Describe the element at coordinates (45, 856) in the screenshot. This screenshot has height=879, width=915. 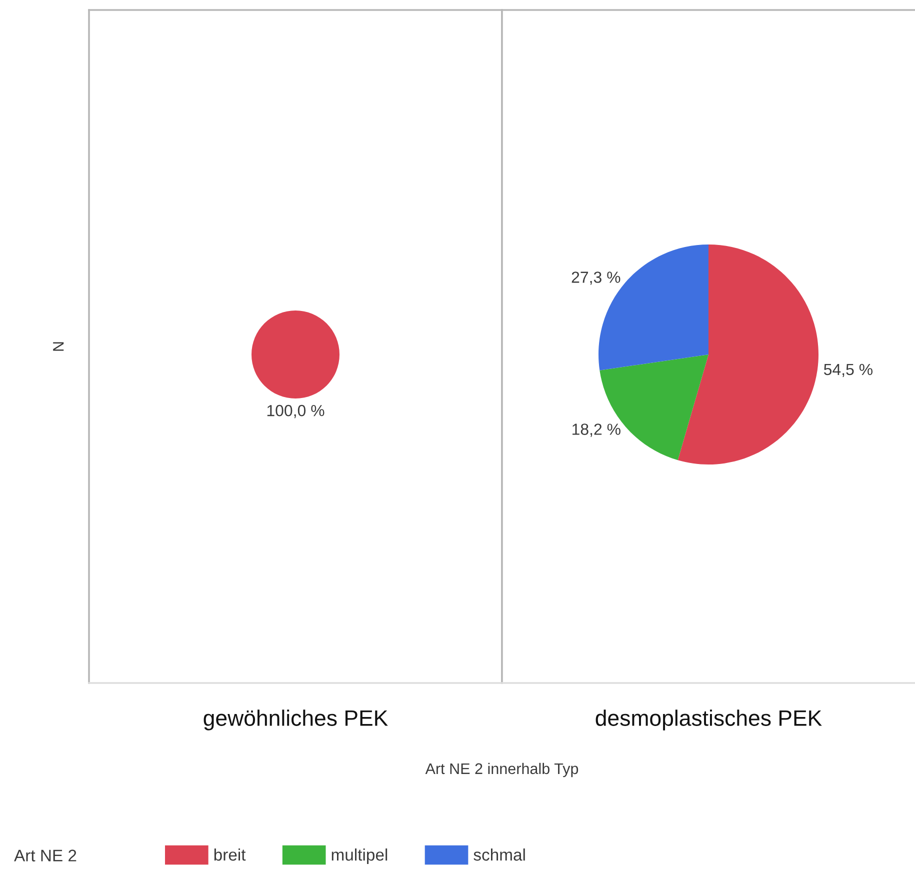
I see `legend-title: Art NE 2` at that location.